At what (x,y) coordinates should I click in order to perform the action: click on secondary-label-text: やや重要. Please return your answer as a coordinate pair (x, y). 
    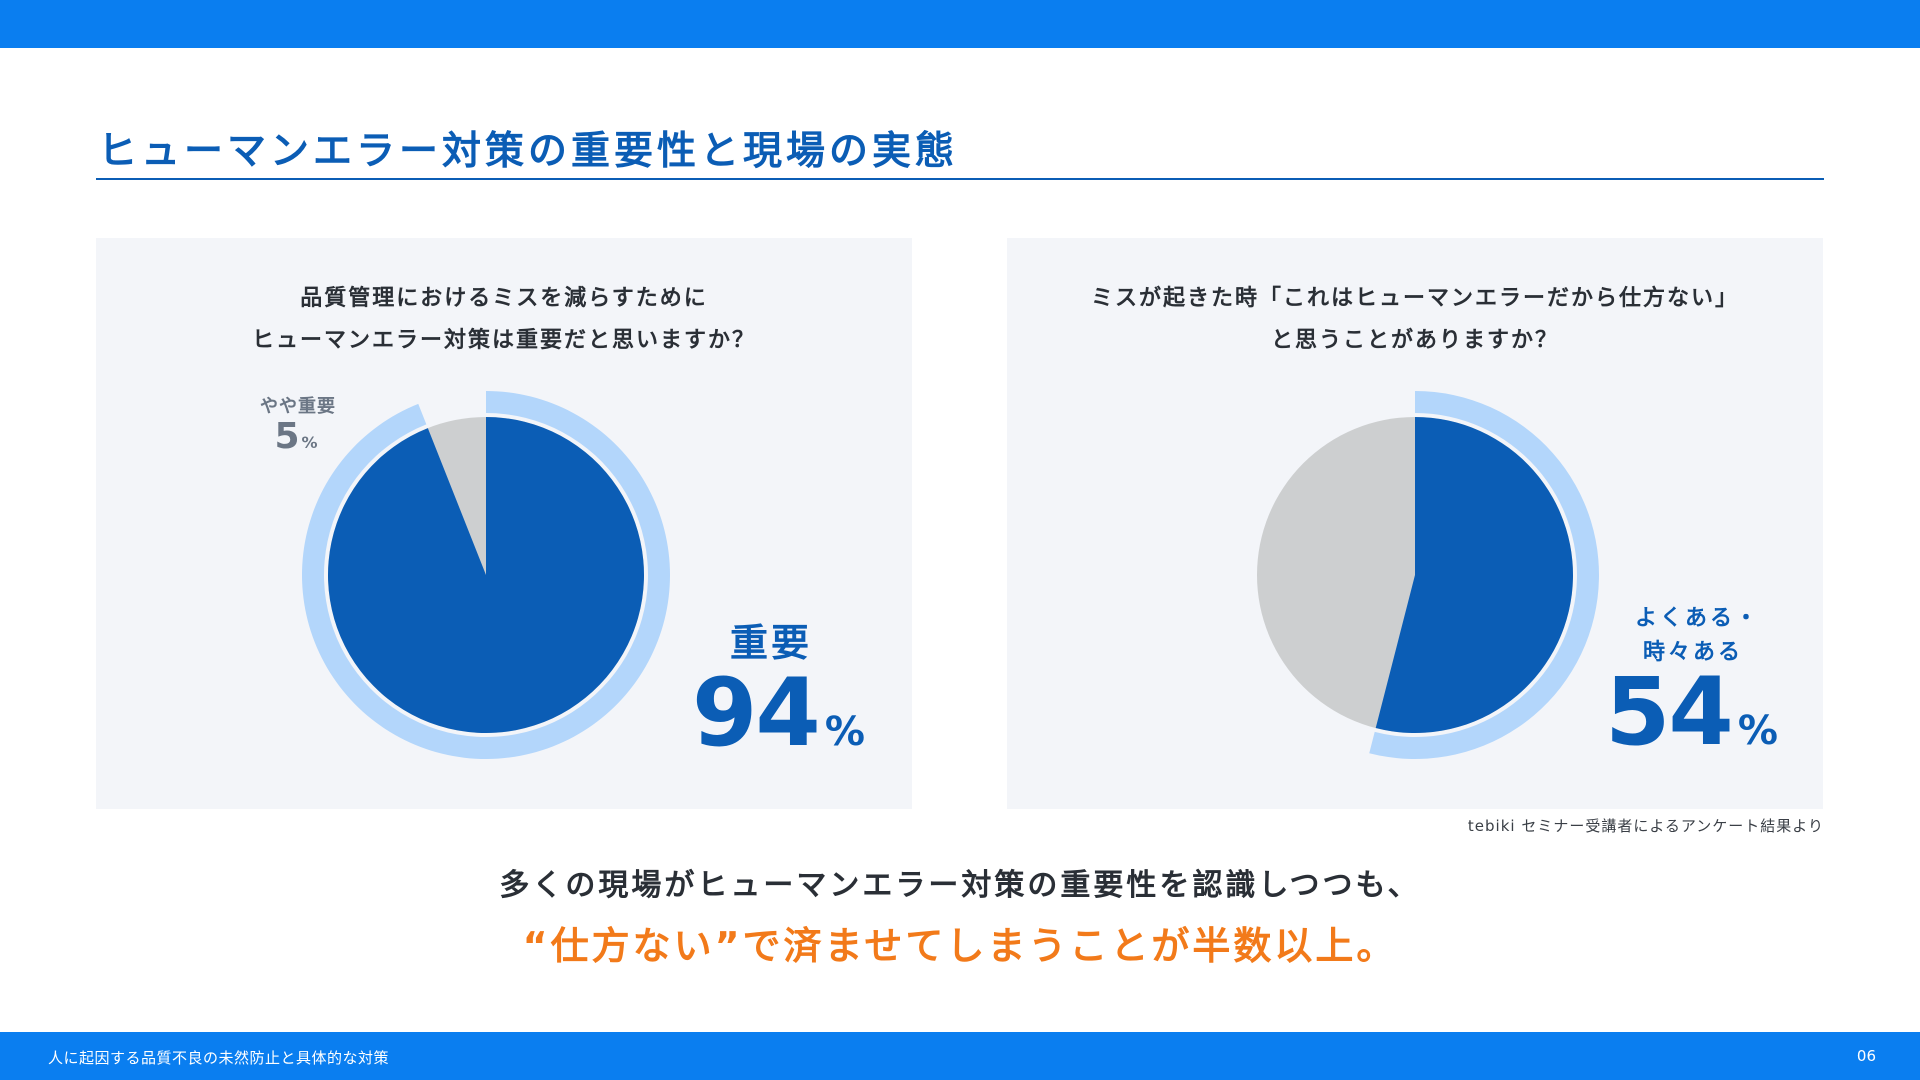
    Looking at the image, I should click on (298, 406).